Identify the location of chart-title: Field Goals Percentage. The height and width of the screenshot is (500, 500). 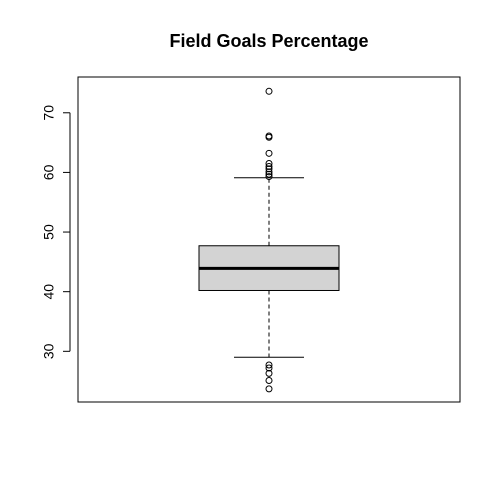
(268, 41).